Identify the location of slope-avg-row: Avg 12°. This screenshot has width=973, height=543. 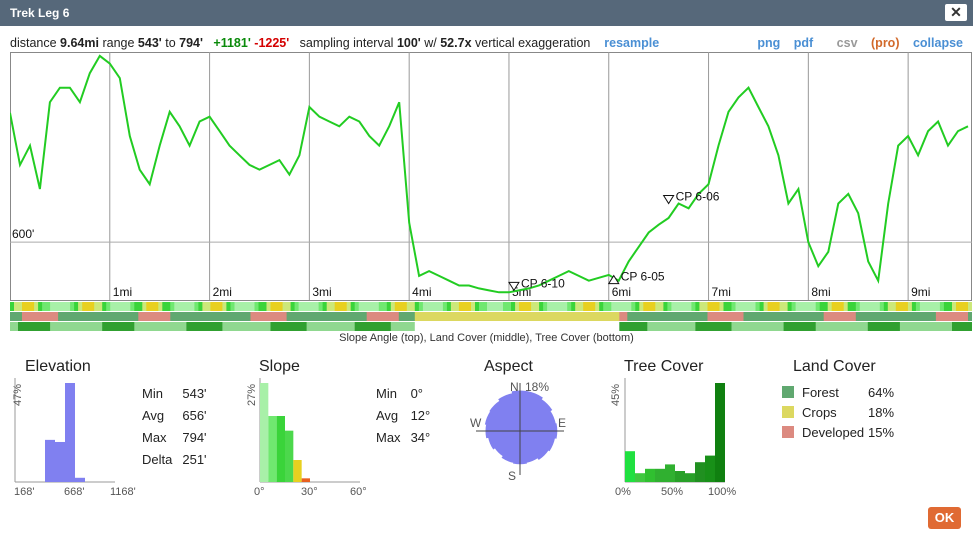
(407, 416).